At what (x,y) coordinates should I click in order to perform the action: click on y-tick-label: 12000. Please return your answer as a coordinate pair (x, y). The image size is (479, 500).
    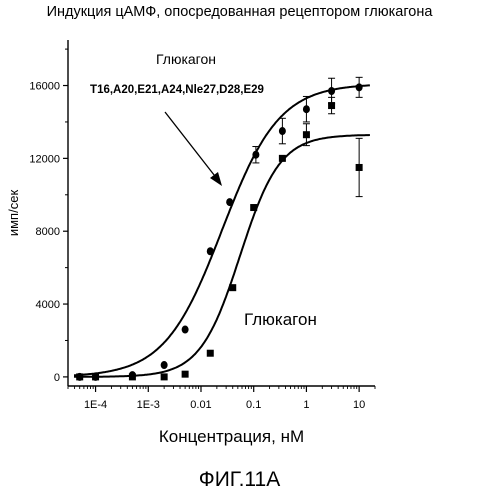
    Looking at the image, I should click on (44, 159).